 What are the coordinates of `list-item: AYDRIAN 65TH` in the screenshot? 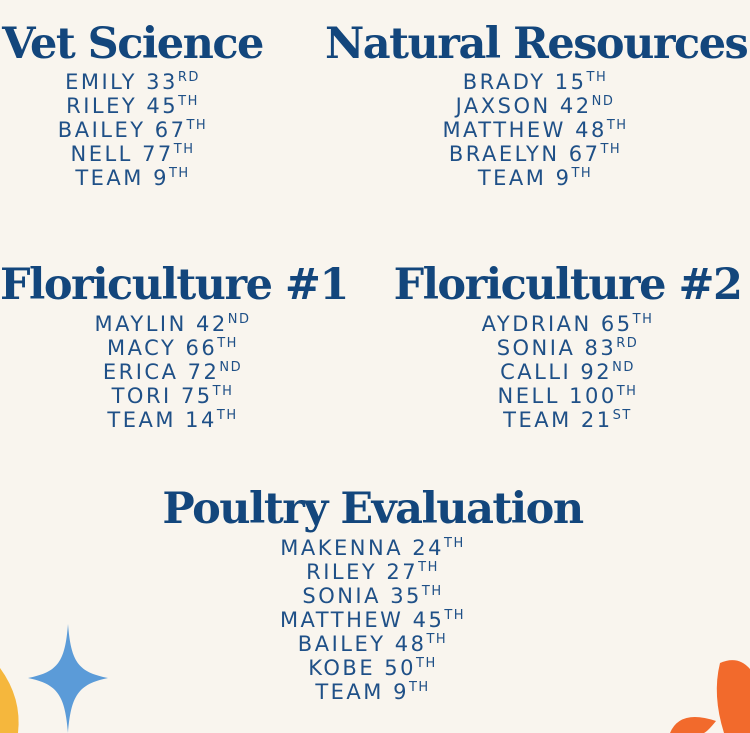 It's located at (567, 324).